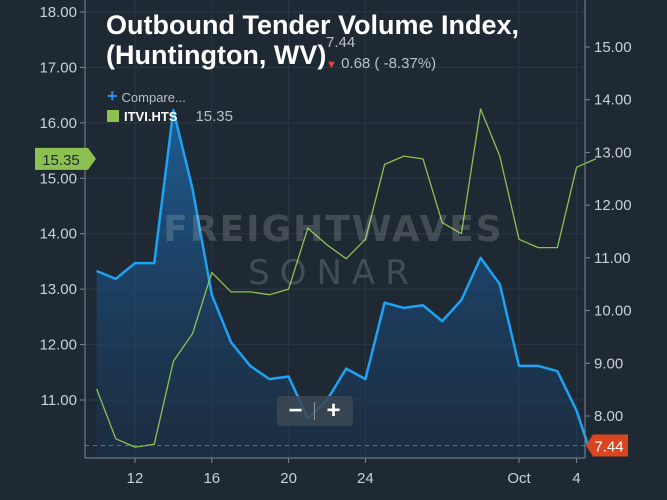 This screenshot has height=500, width=667. I want to click on legend-swatch, so click(113, 116).